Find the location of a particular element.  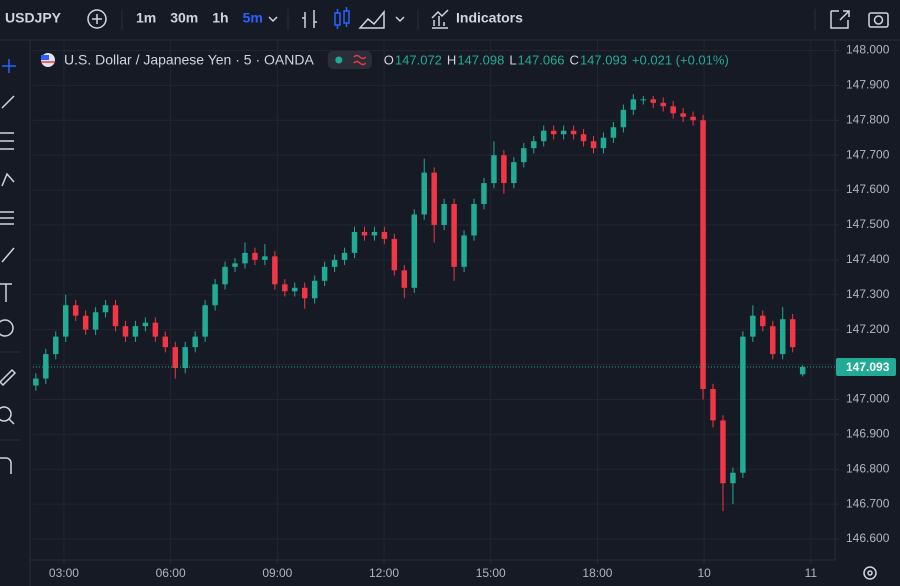

y-tick-label: 147.700 is located at coordinates (868, 154).